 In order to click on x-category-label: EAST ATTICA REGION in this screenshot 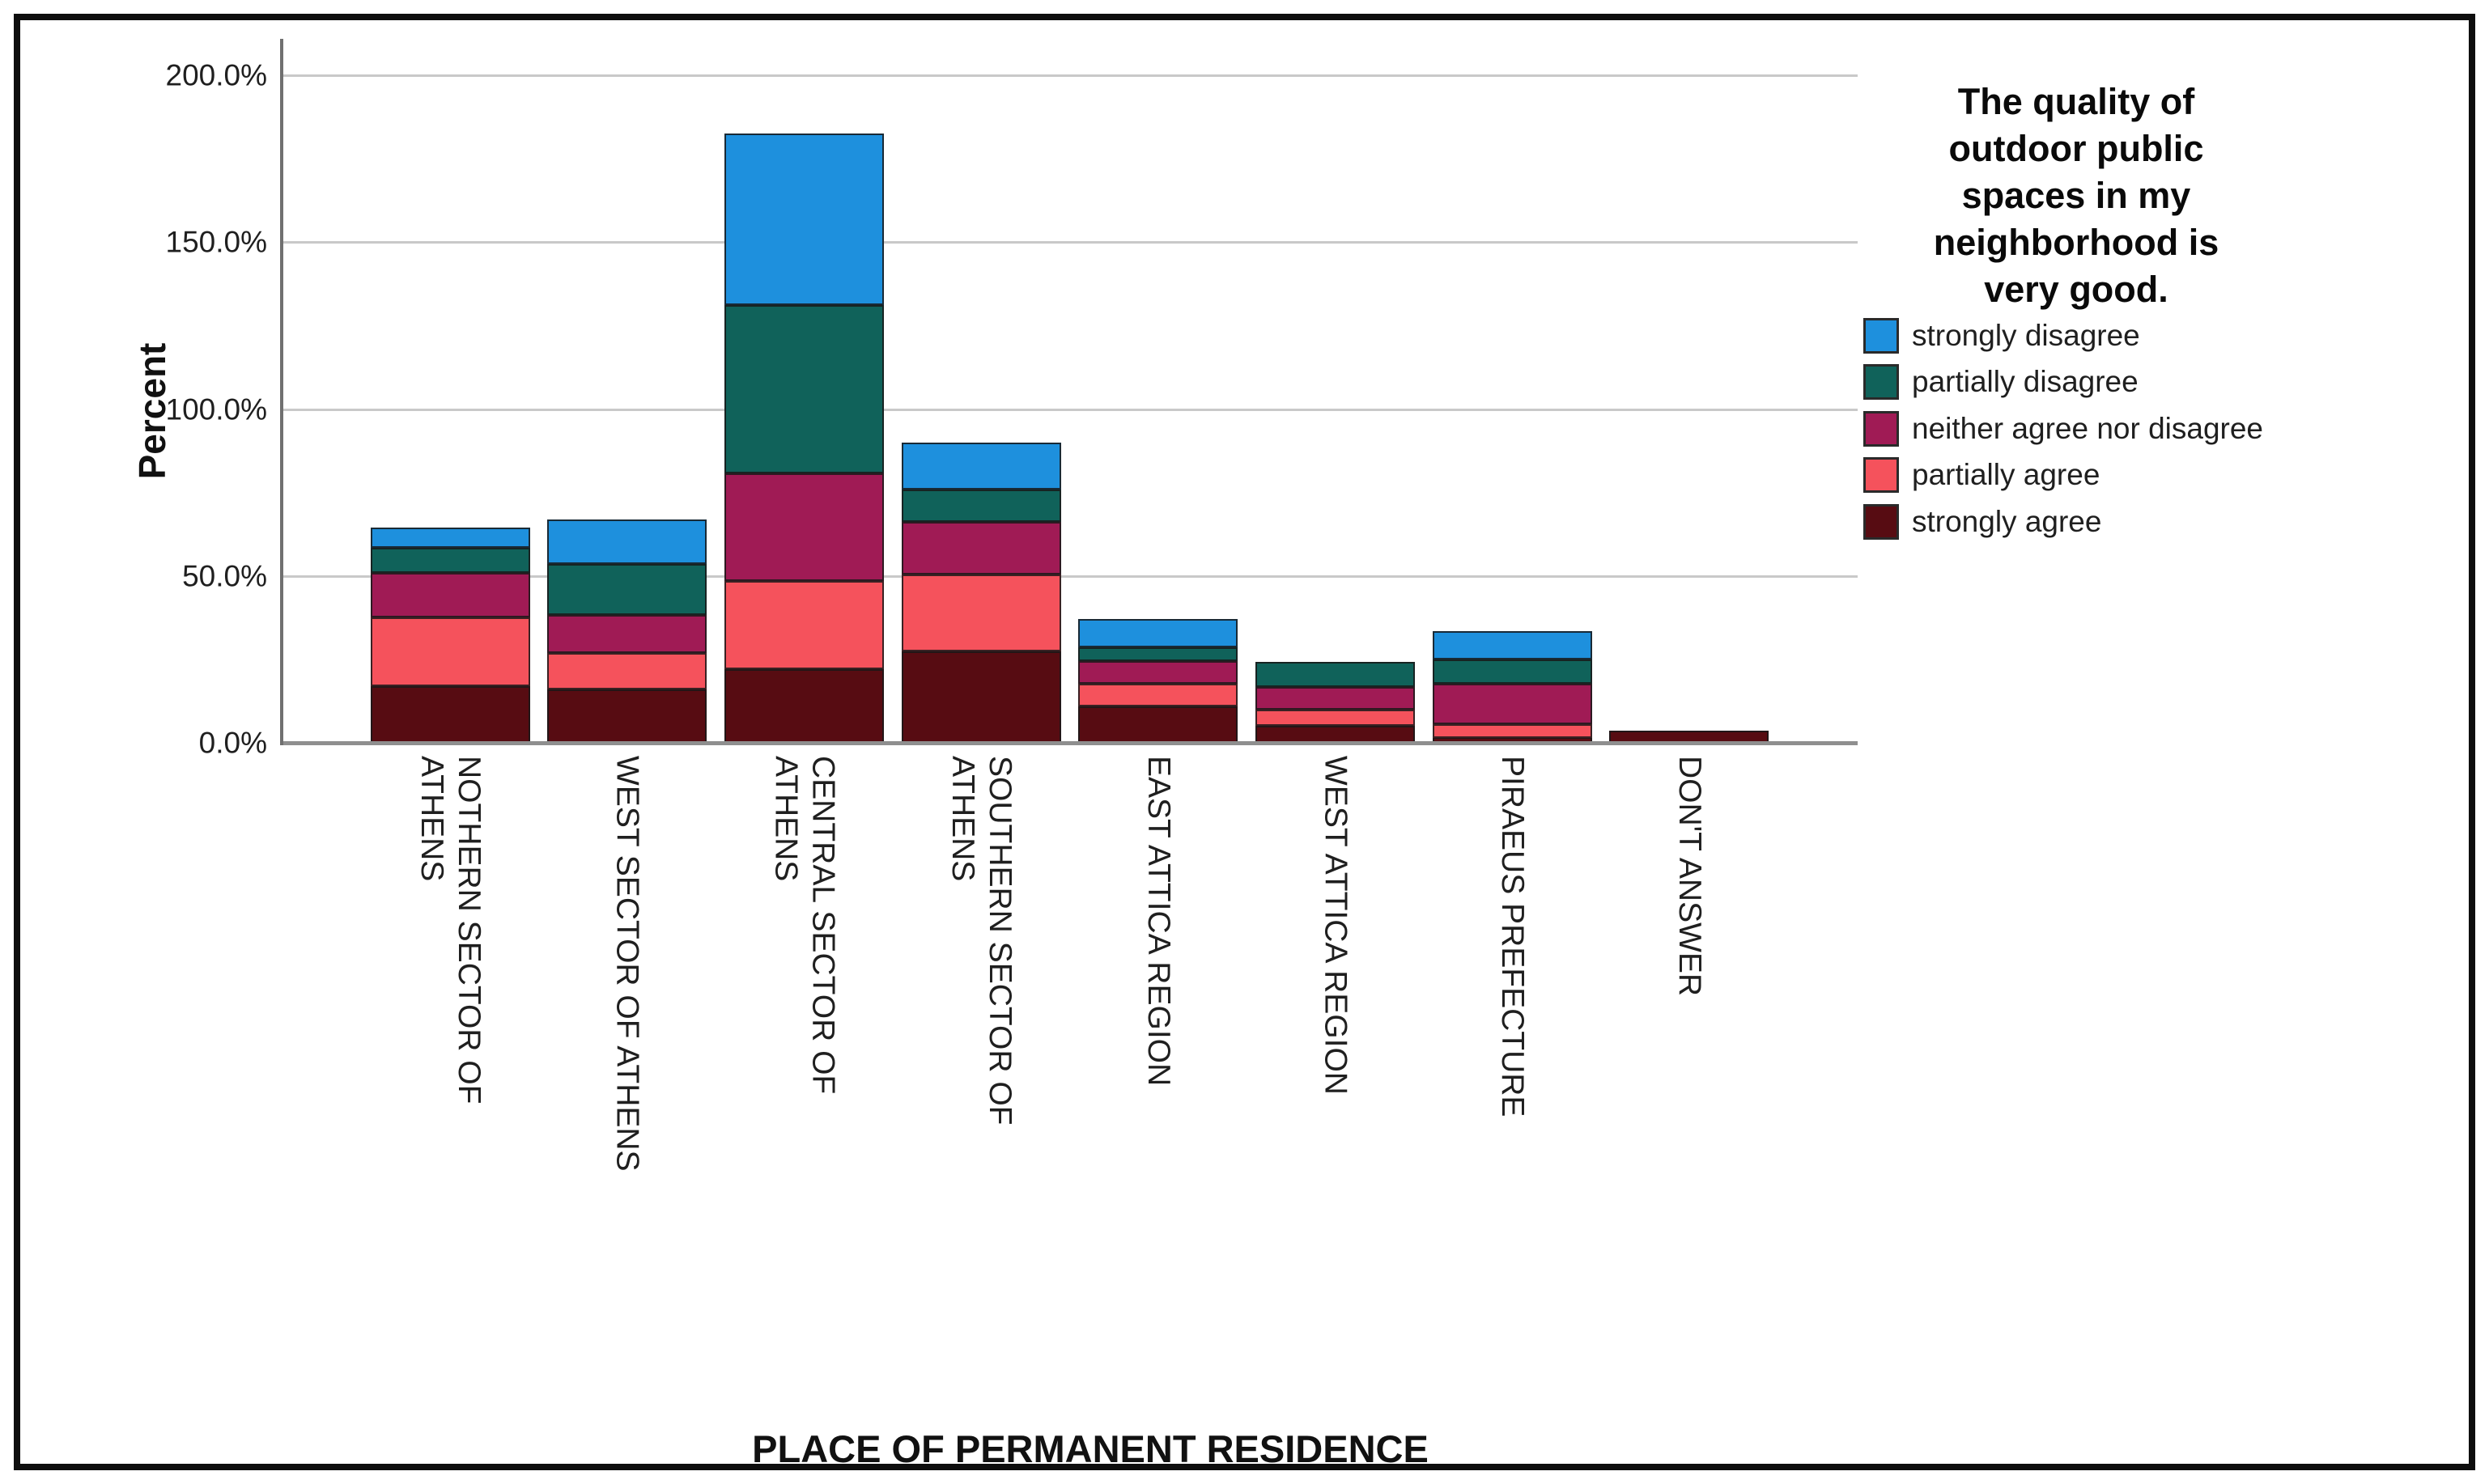, I will do `click(1158, 922)`.